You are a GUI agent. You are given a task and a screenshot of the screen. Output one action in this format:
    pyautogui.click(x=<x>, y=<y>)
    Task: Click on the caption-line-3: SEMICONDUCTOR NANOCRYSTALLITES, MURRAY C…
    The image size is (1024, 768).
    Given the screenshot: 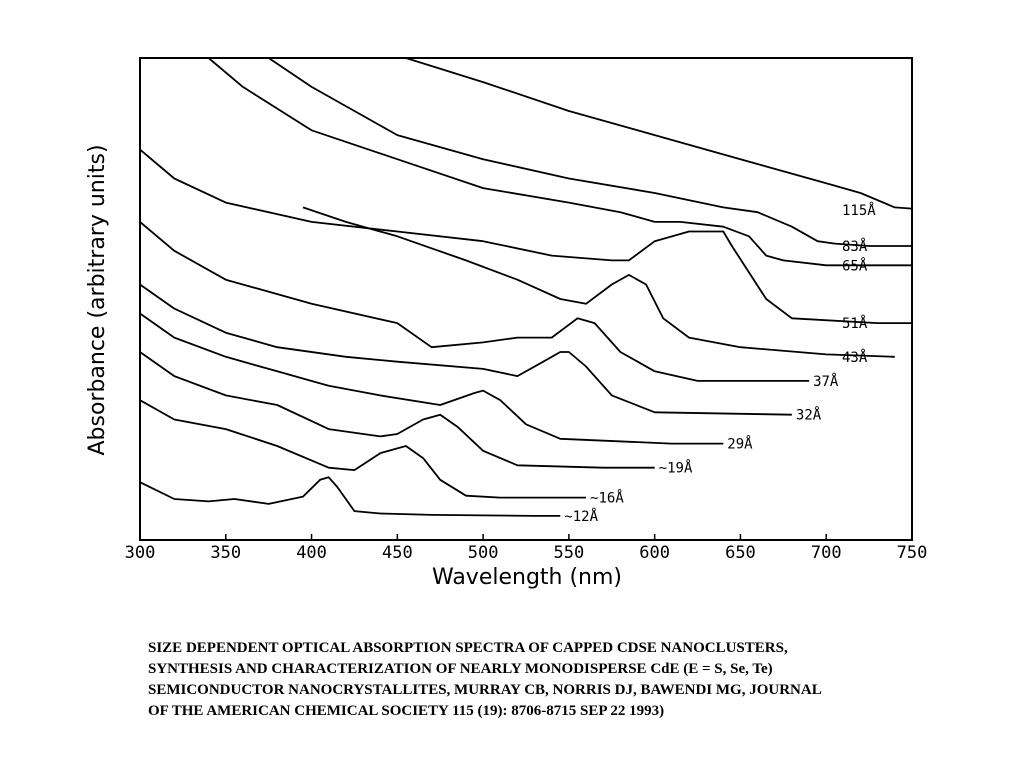 What is the action you would take?
    pyautogui.click(x=485, y=690)
    